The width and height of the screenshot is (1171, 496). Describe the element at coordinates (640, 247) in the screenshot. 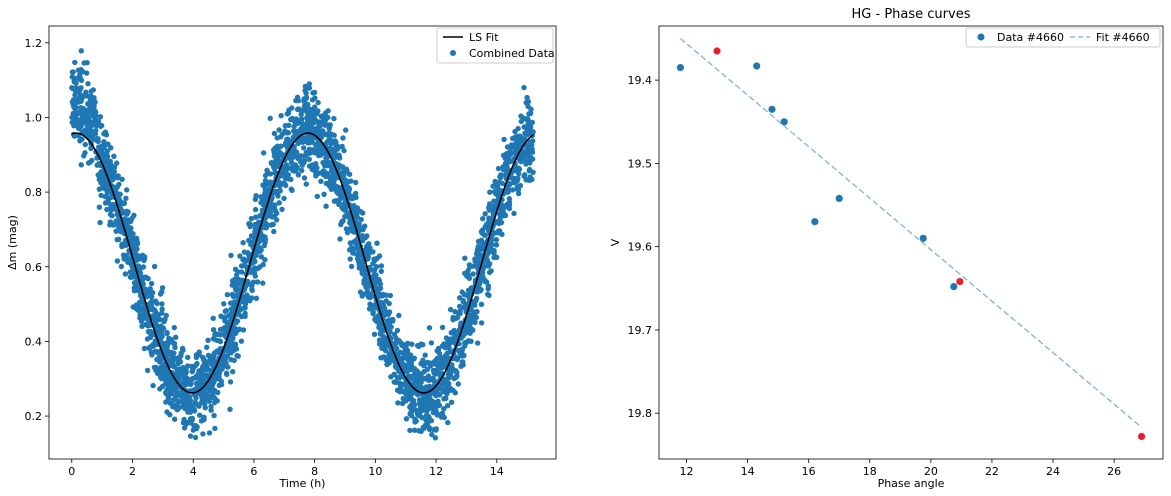

I see `y-tick-label: 19.6` at that location.